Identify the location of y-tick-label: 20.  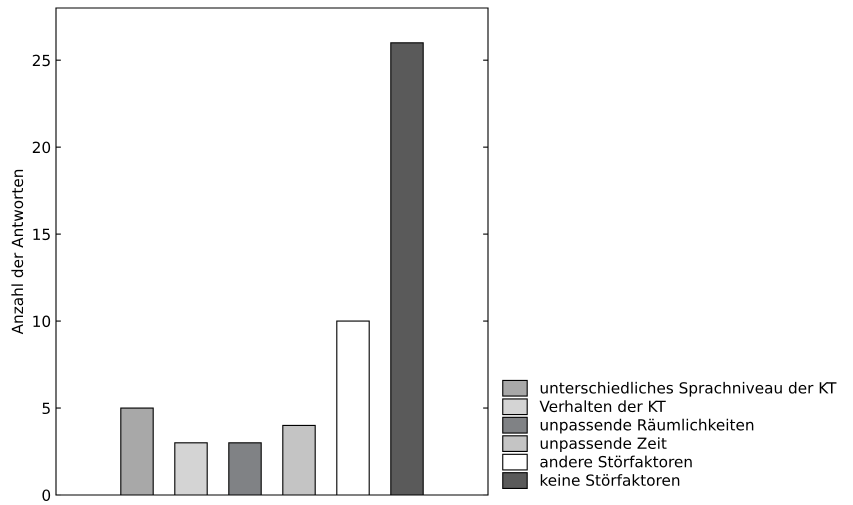
(41, 148).